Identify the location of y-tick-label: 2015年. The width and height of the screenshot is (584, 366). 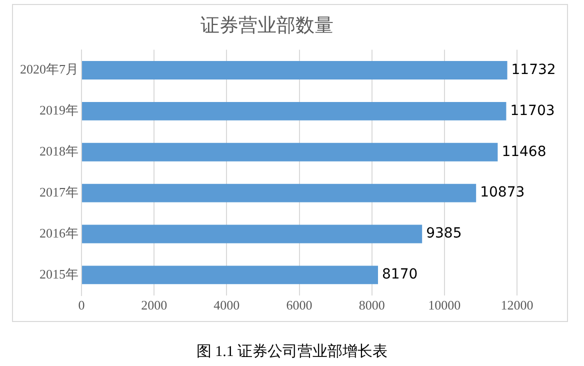
(59, 274).